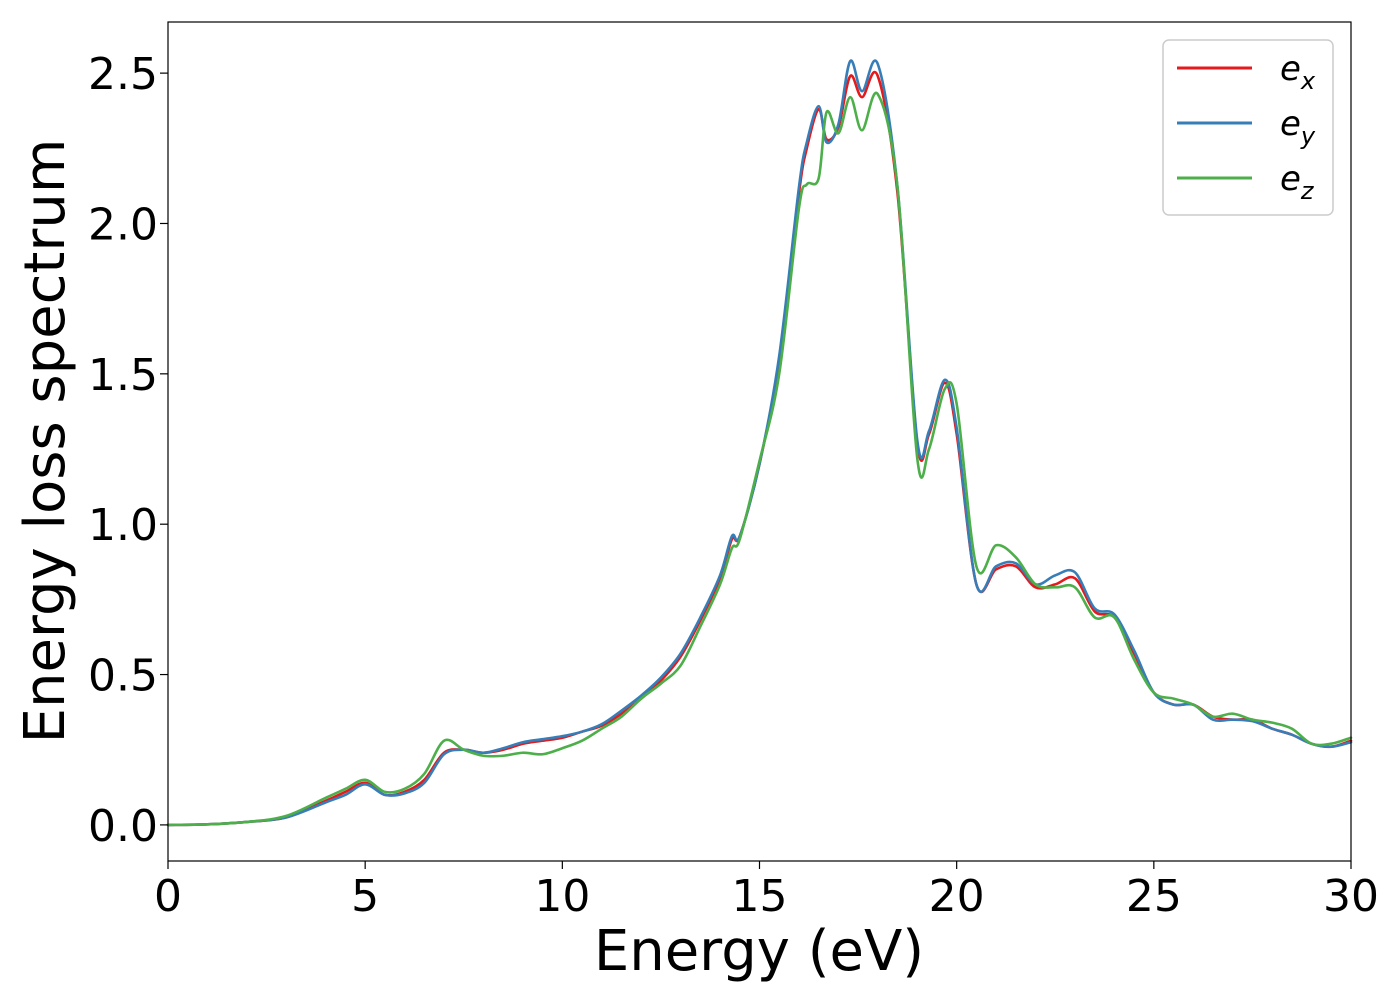 This screenshot has width=1400, height=1000. Describe the element at coordinates (1308, 136) in the screenshot. I see `legend-label-subscript: y` at that location.